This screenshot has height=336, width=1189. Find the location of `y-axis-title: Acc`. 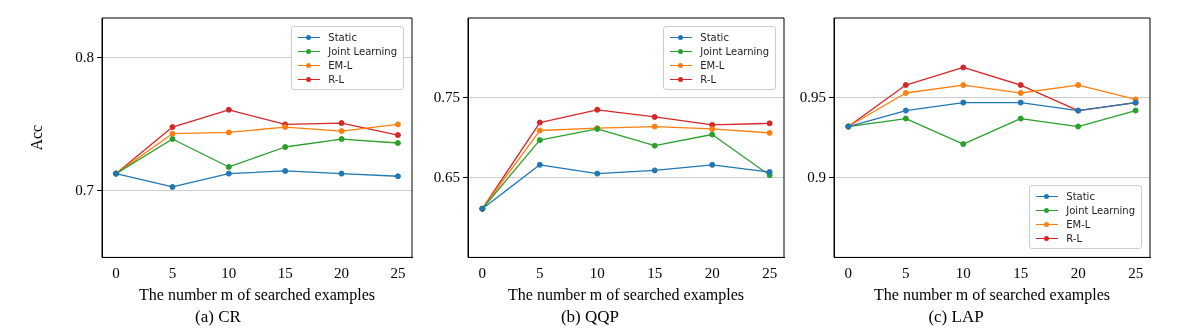

y-axis-title: Acc is located at coordinates (36, 137).